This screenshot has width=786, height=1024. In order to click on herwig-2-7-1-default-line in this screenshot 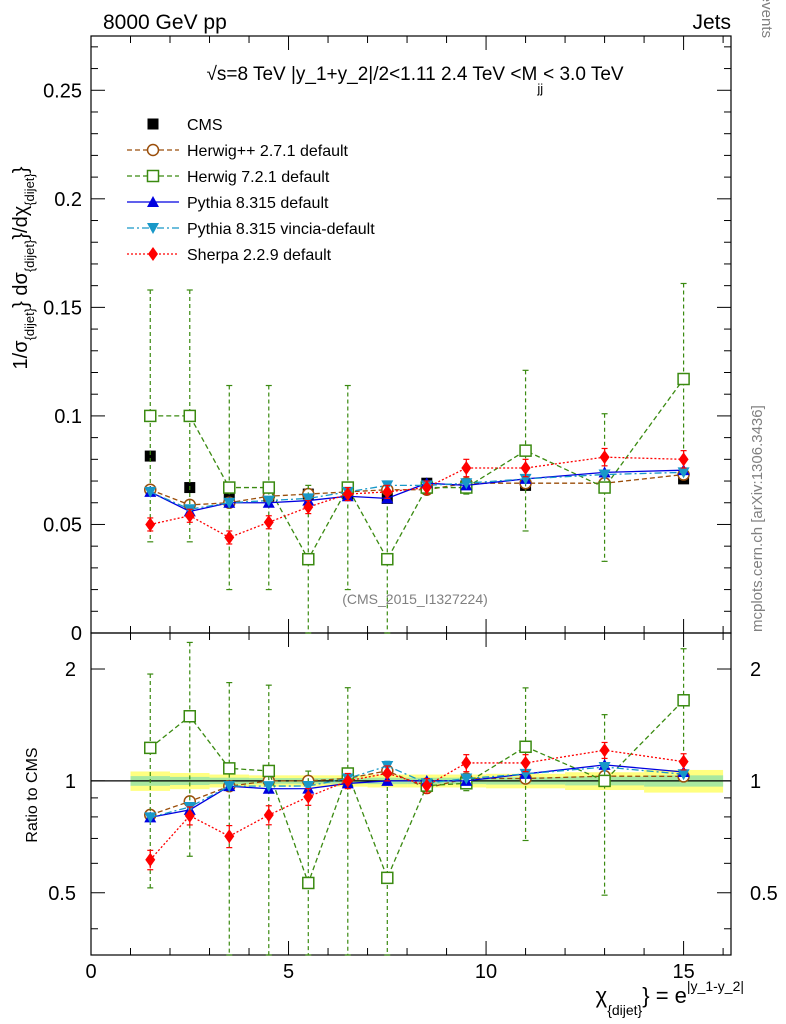, I will do `click(417, 489)`.